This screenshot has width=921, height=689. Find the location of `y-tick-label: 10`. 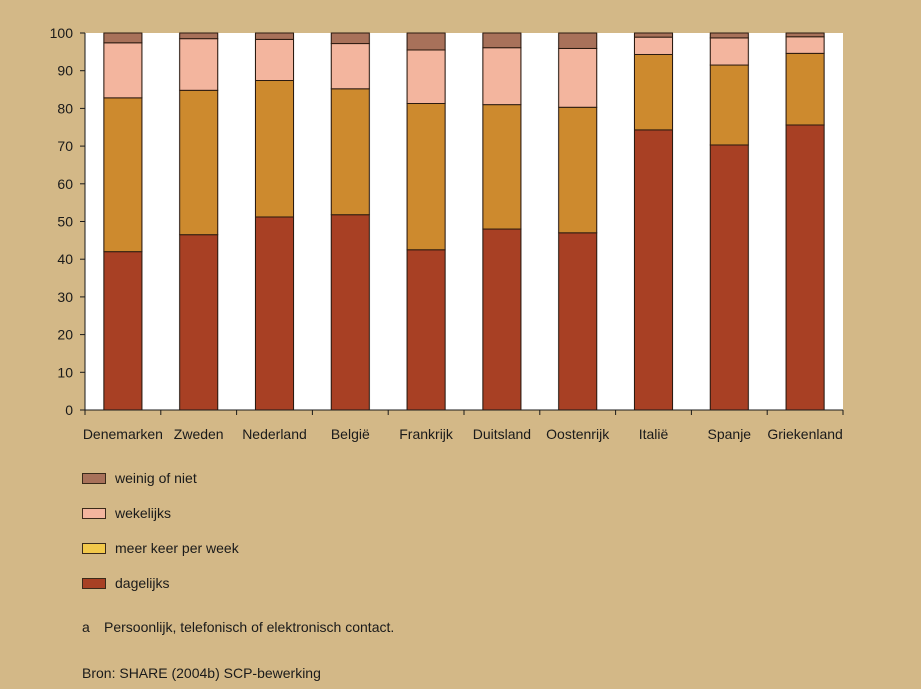

y-tick-label: 10 is located at coordinates (65, 372).